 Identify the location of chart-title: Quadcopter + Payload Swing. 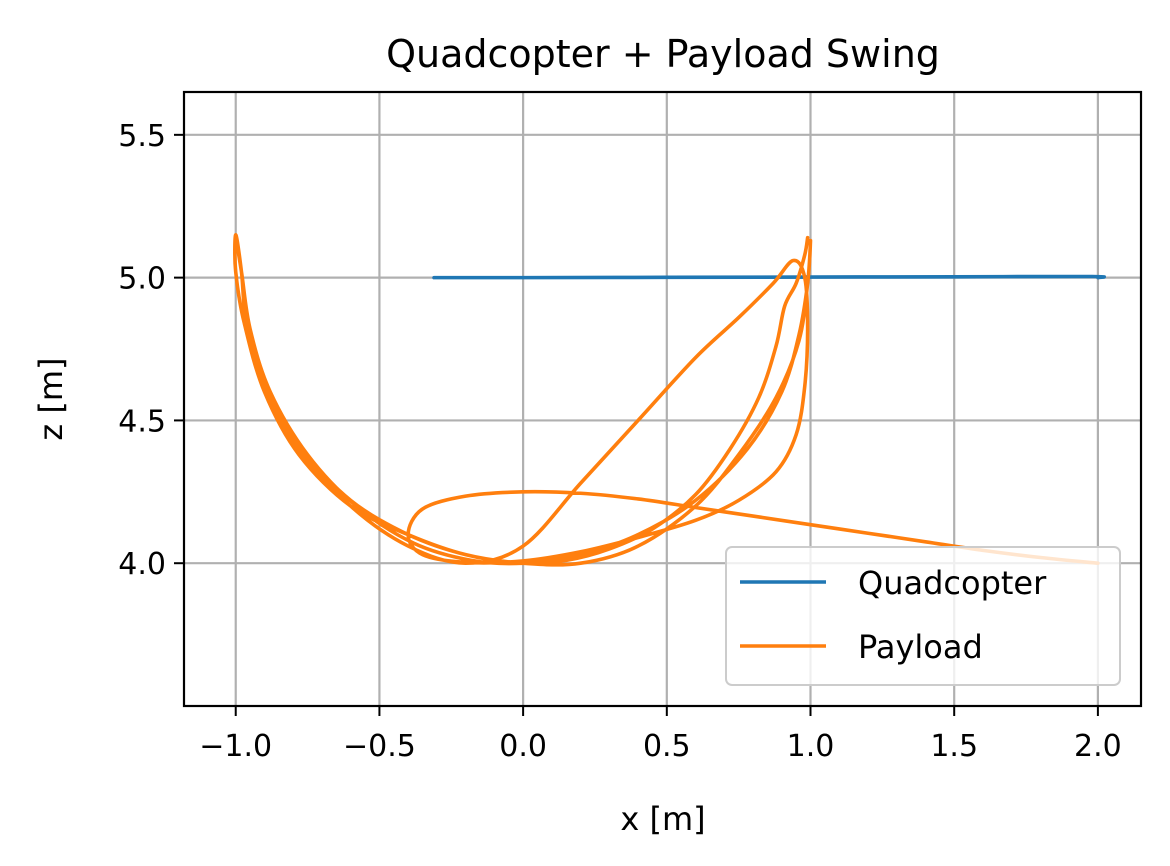
(663, 54).